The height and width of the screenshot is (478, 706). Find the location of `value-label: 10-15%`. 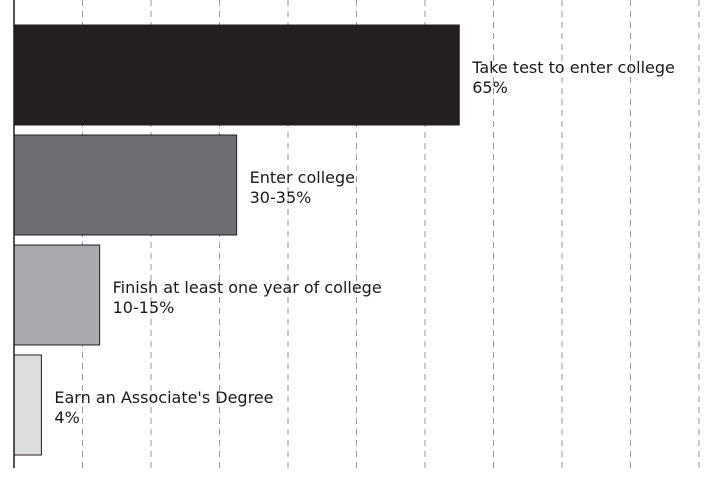

value-label: 10-15% is located at coordinates (144, 307).